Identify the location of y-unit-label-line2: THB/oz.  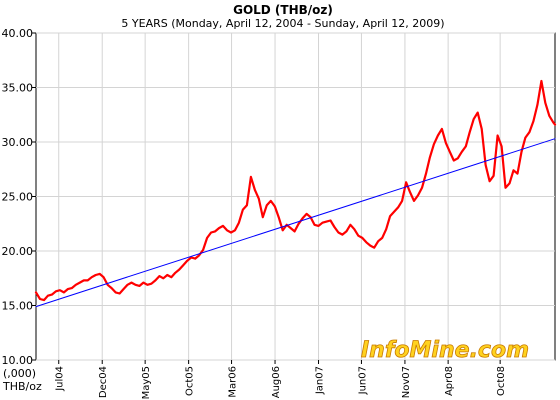
(22, 386).